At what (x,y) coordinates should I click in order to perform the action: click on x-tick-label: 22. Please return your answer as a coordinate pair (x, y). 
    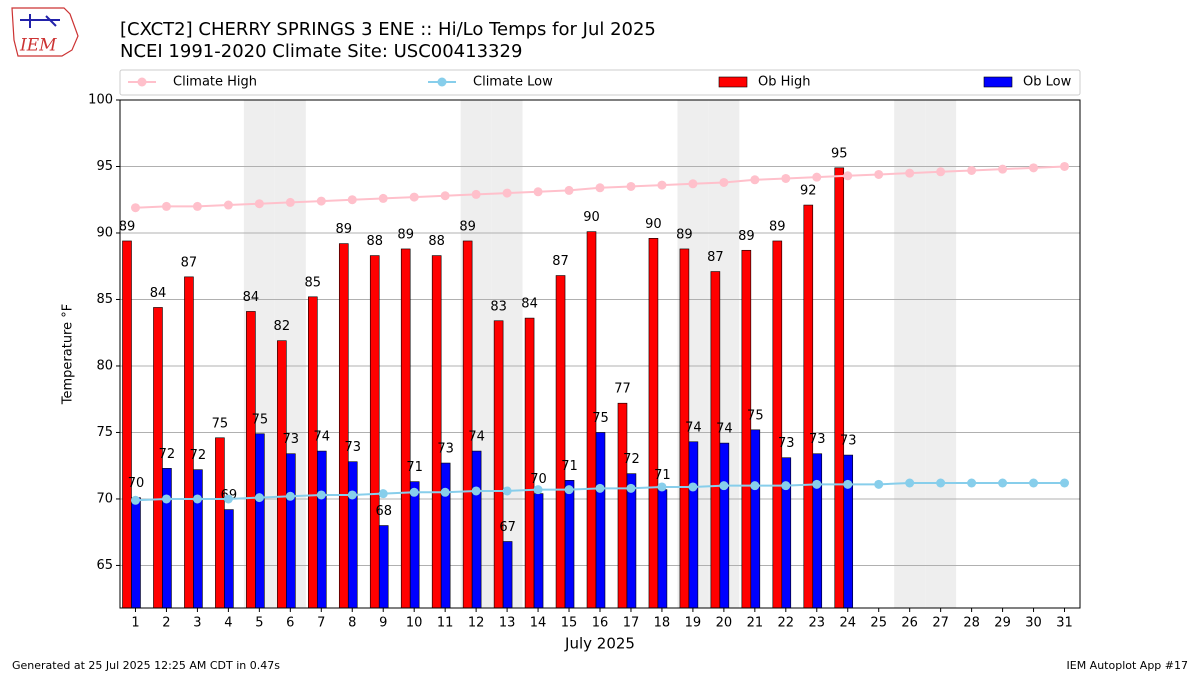
    Looking at the image, I should click on (786, 623).